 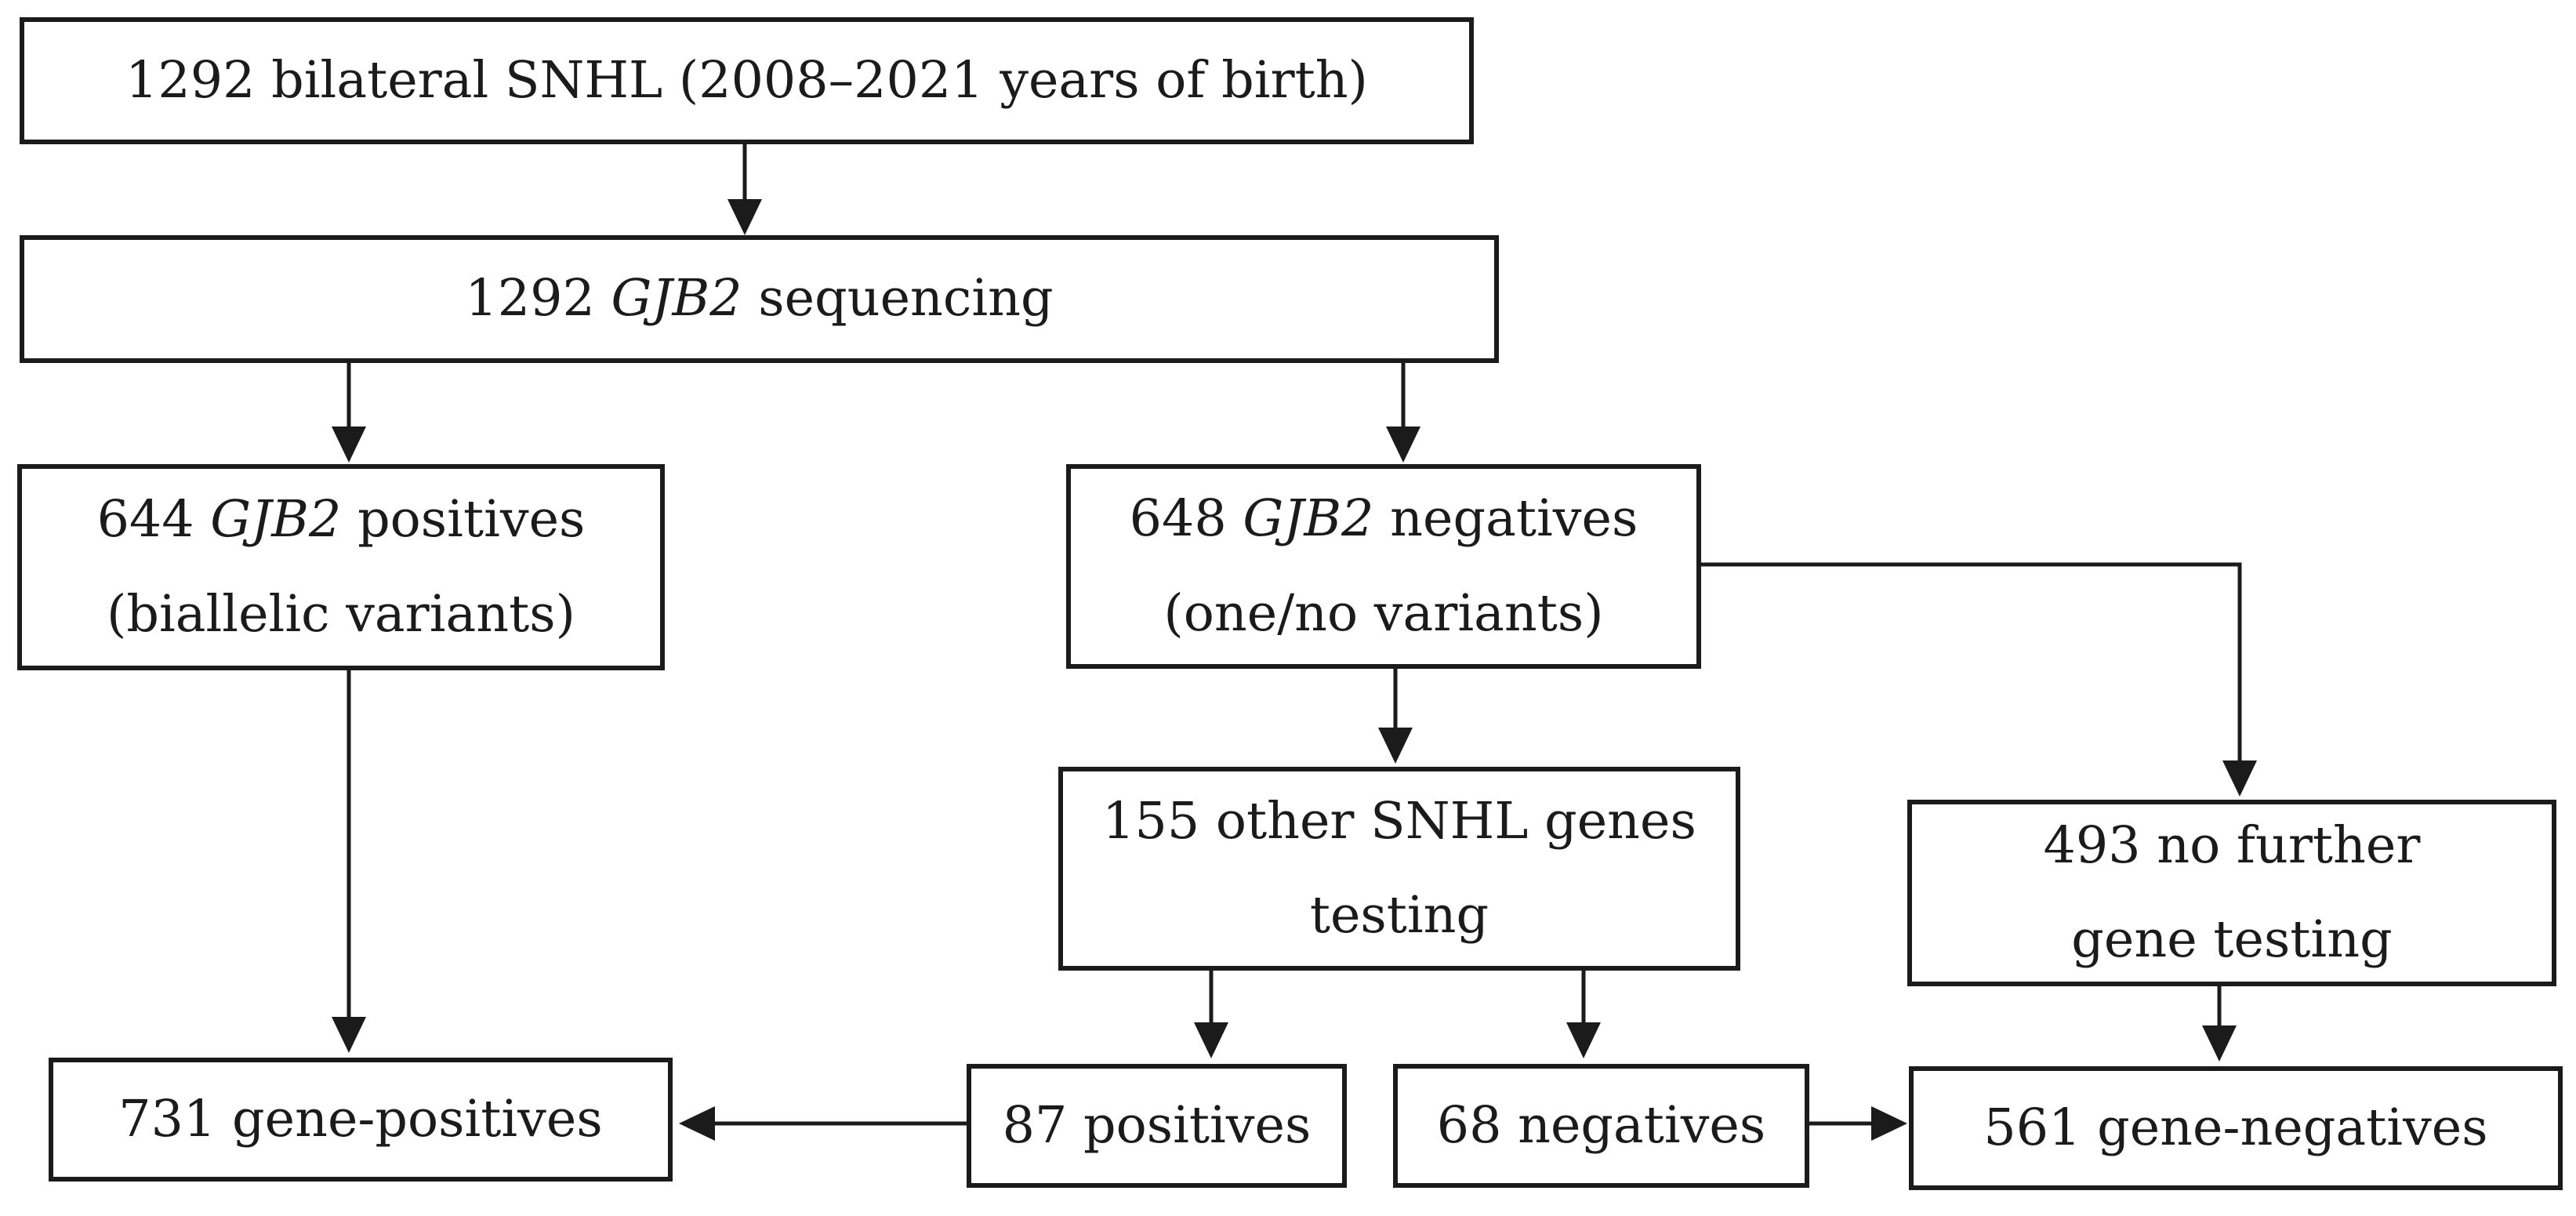 What do you see at coordinates (745, 189) in the screenshot?
I see `edge-bilateral-to-sequencing` at bounding box center [745, 189].